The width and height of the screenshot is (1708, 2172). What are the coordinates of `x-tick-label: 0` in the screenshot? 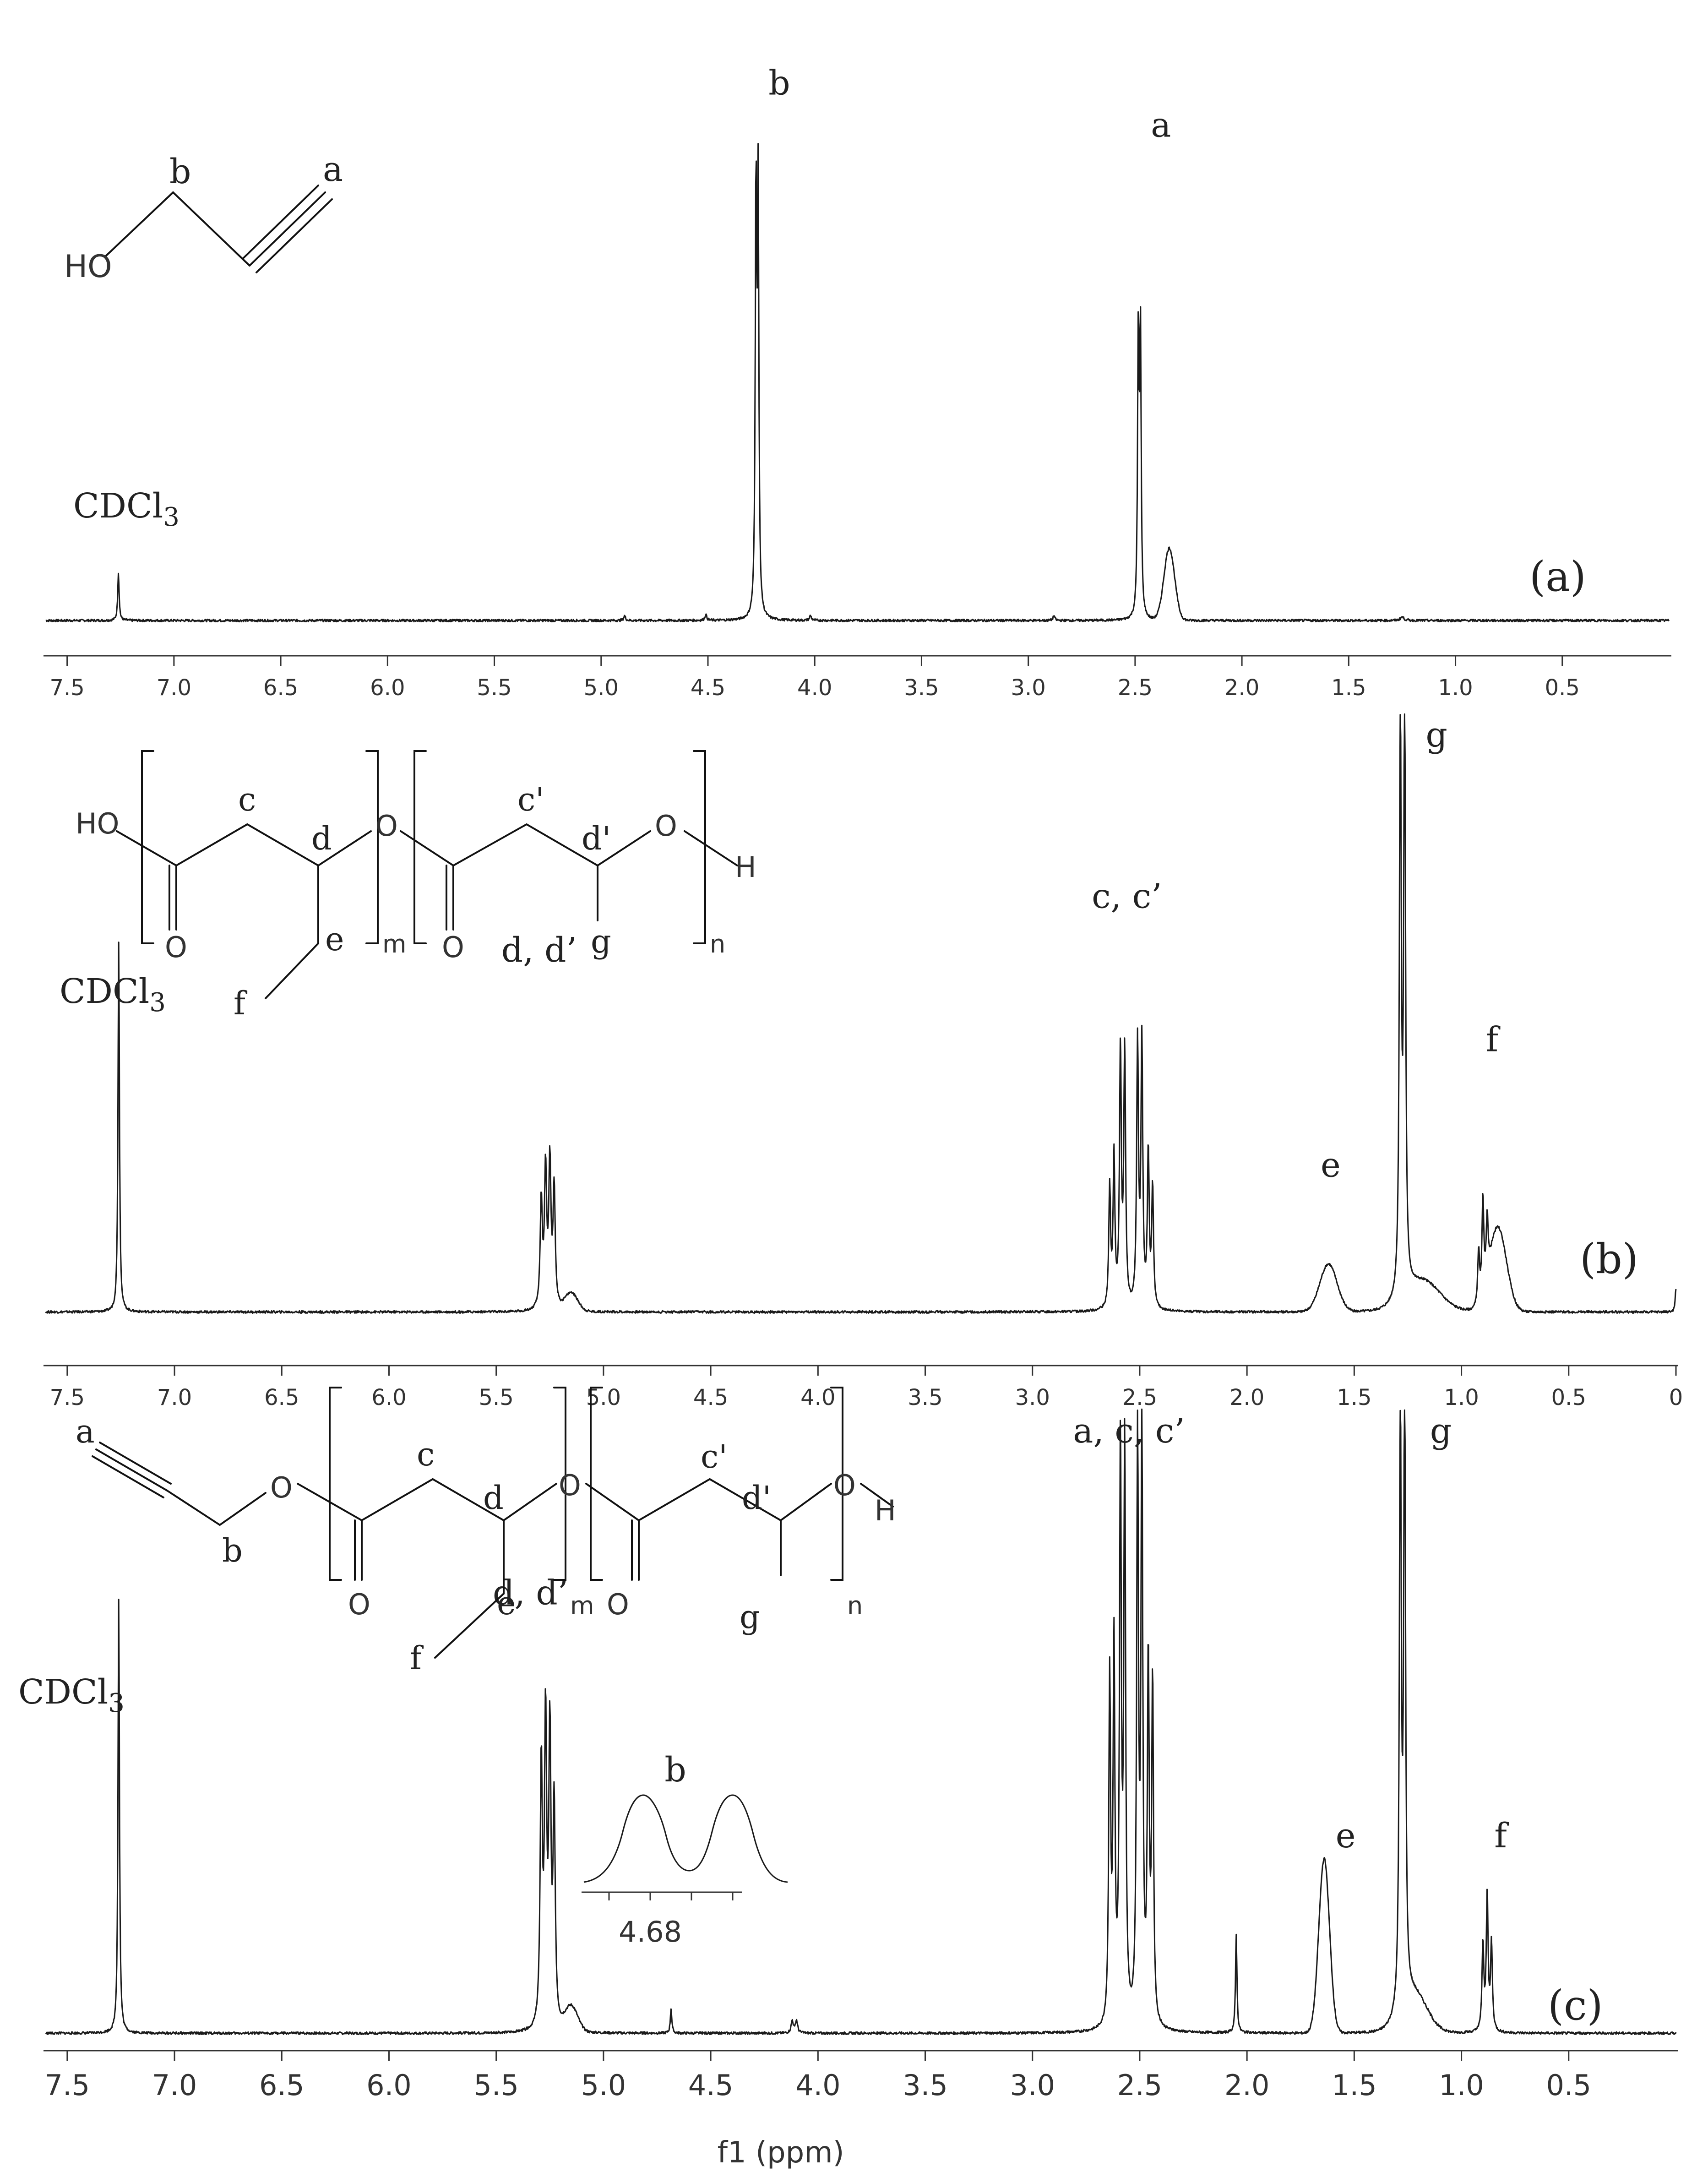 It's located at (1676, 1398).